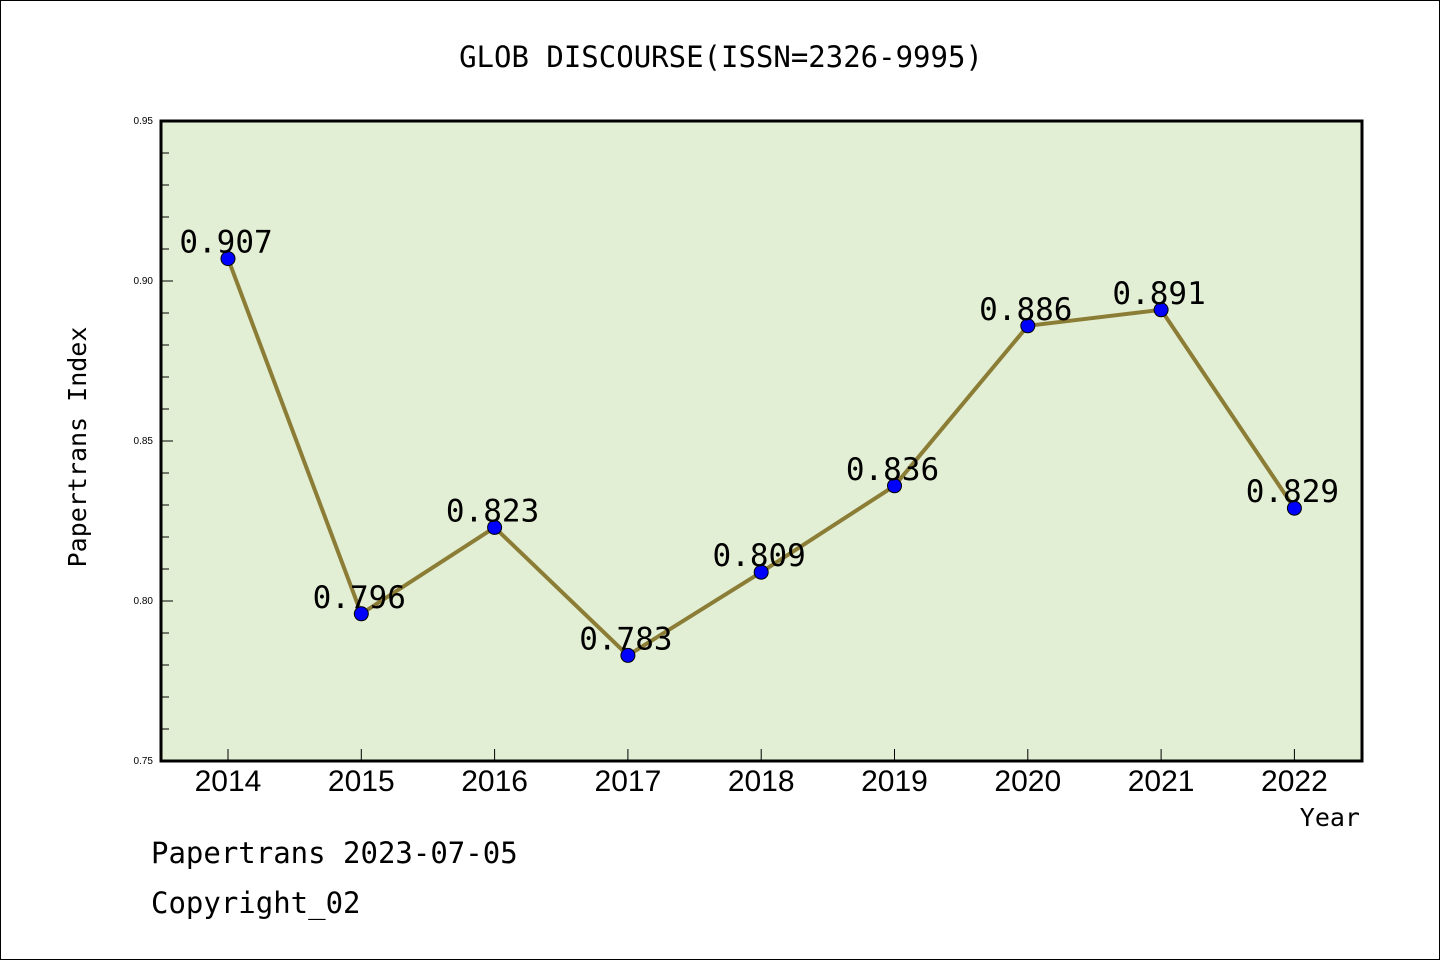  Describe the element at coordinates (144, 121) in the screenshot. I see `y-tick-label: 0.95` at that location.